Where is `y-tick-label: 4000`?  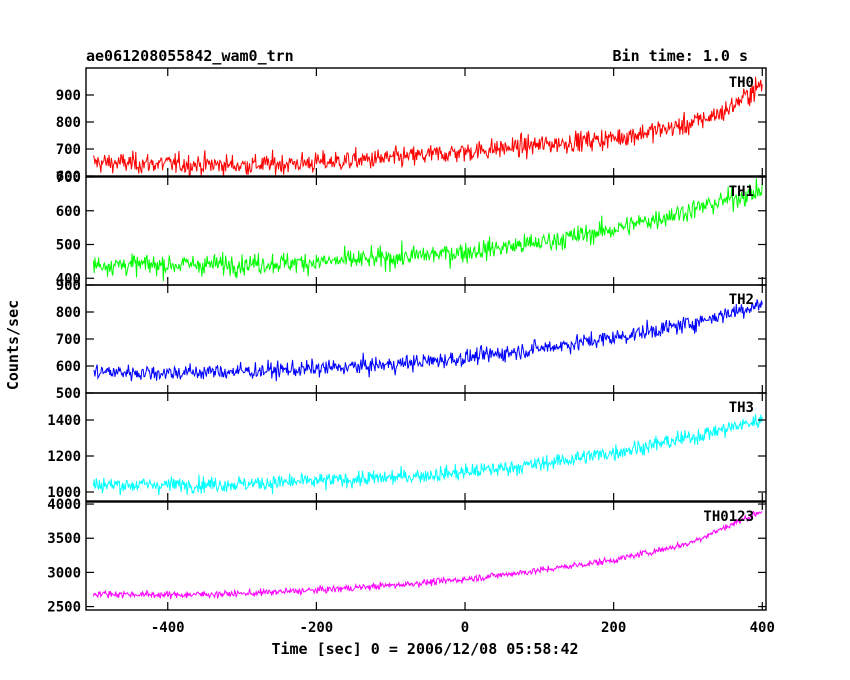 y-tick-label: 4000 is located at coordinates (64, 505).